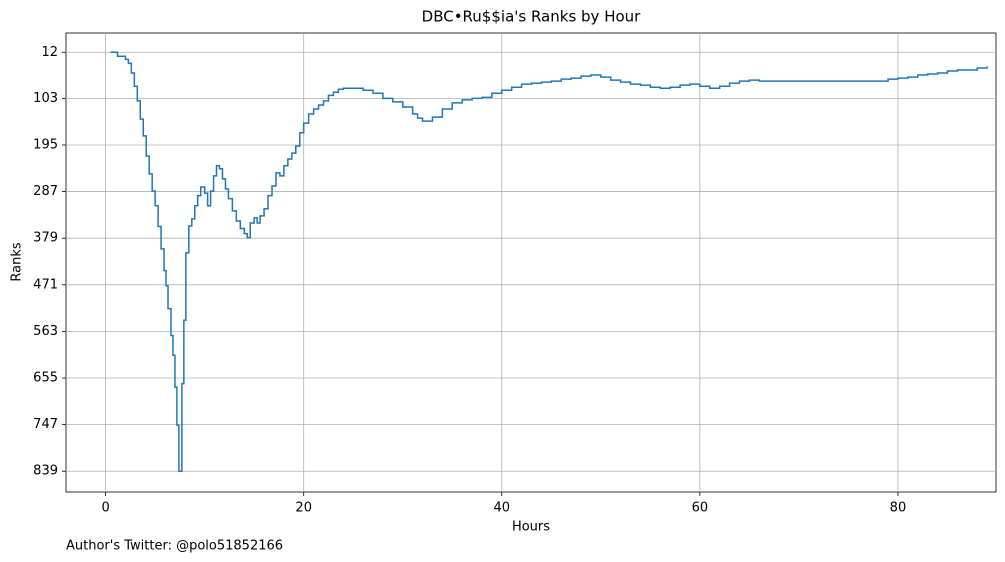 This screenshot has height=562, width=1005. Describe the element at coordinates (45, 471) in the screenshot. I see `y-tick-label: 839` at that location.